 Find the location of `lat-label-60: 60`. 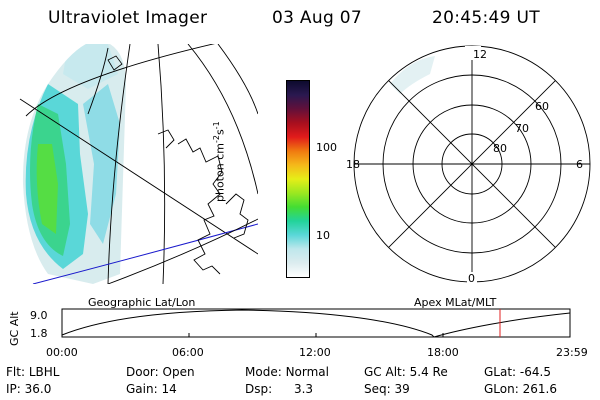

lat-label-60: 60 is located at coordinates (542, 106).